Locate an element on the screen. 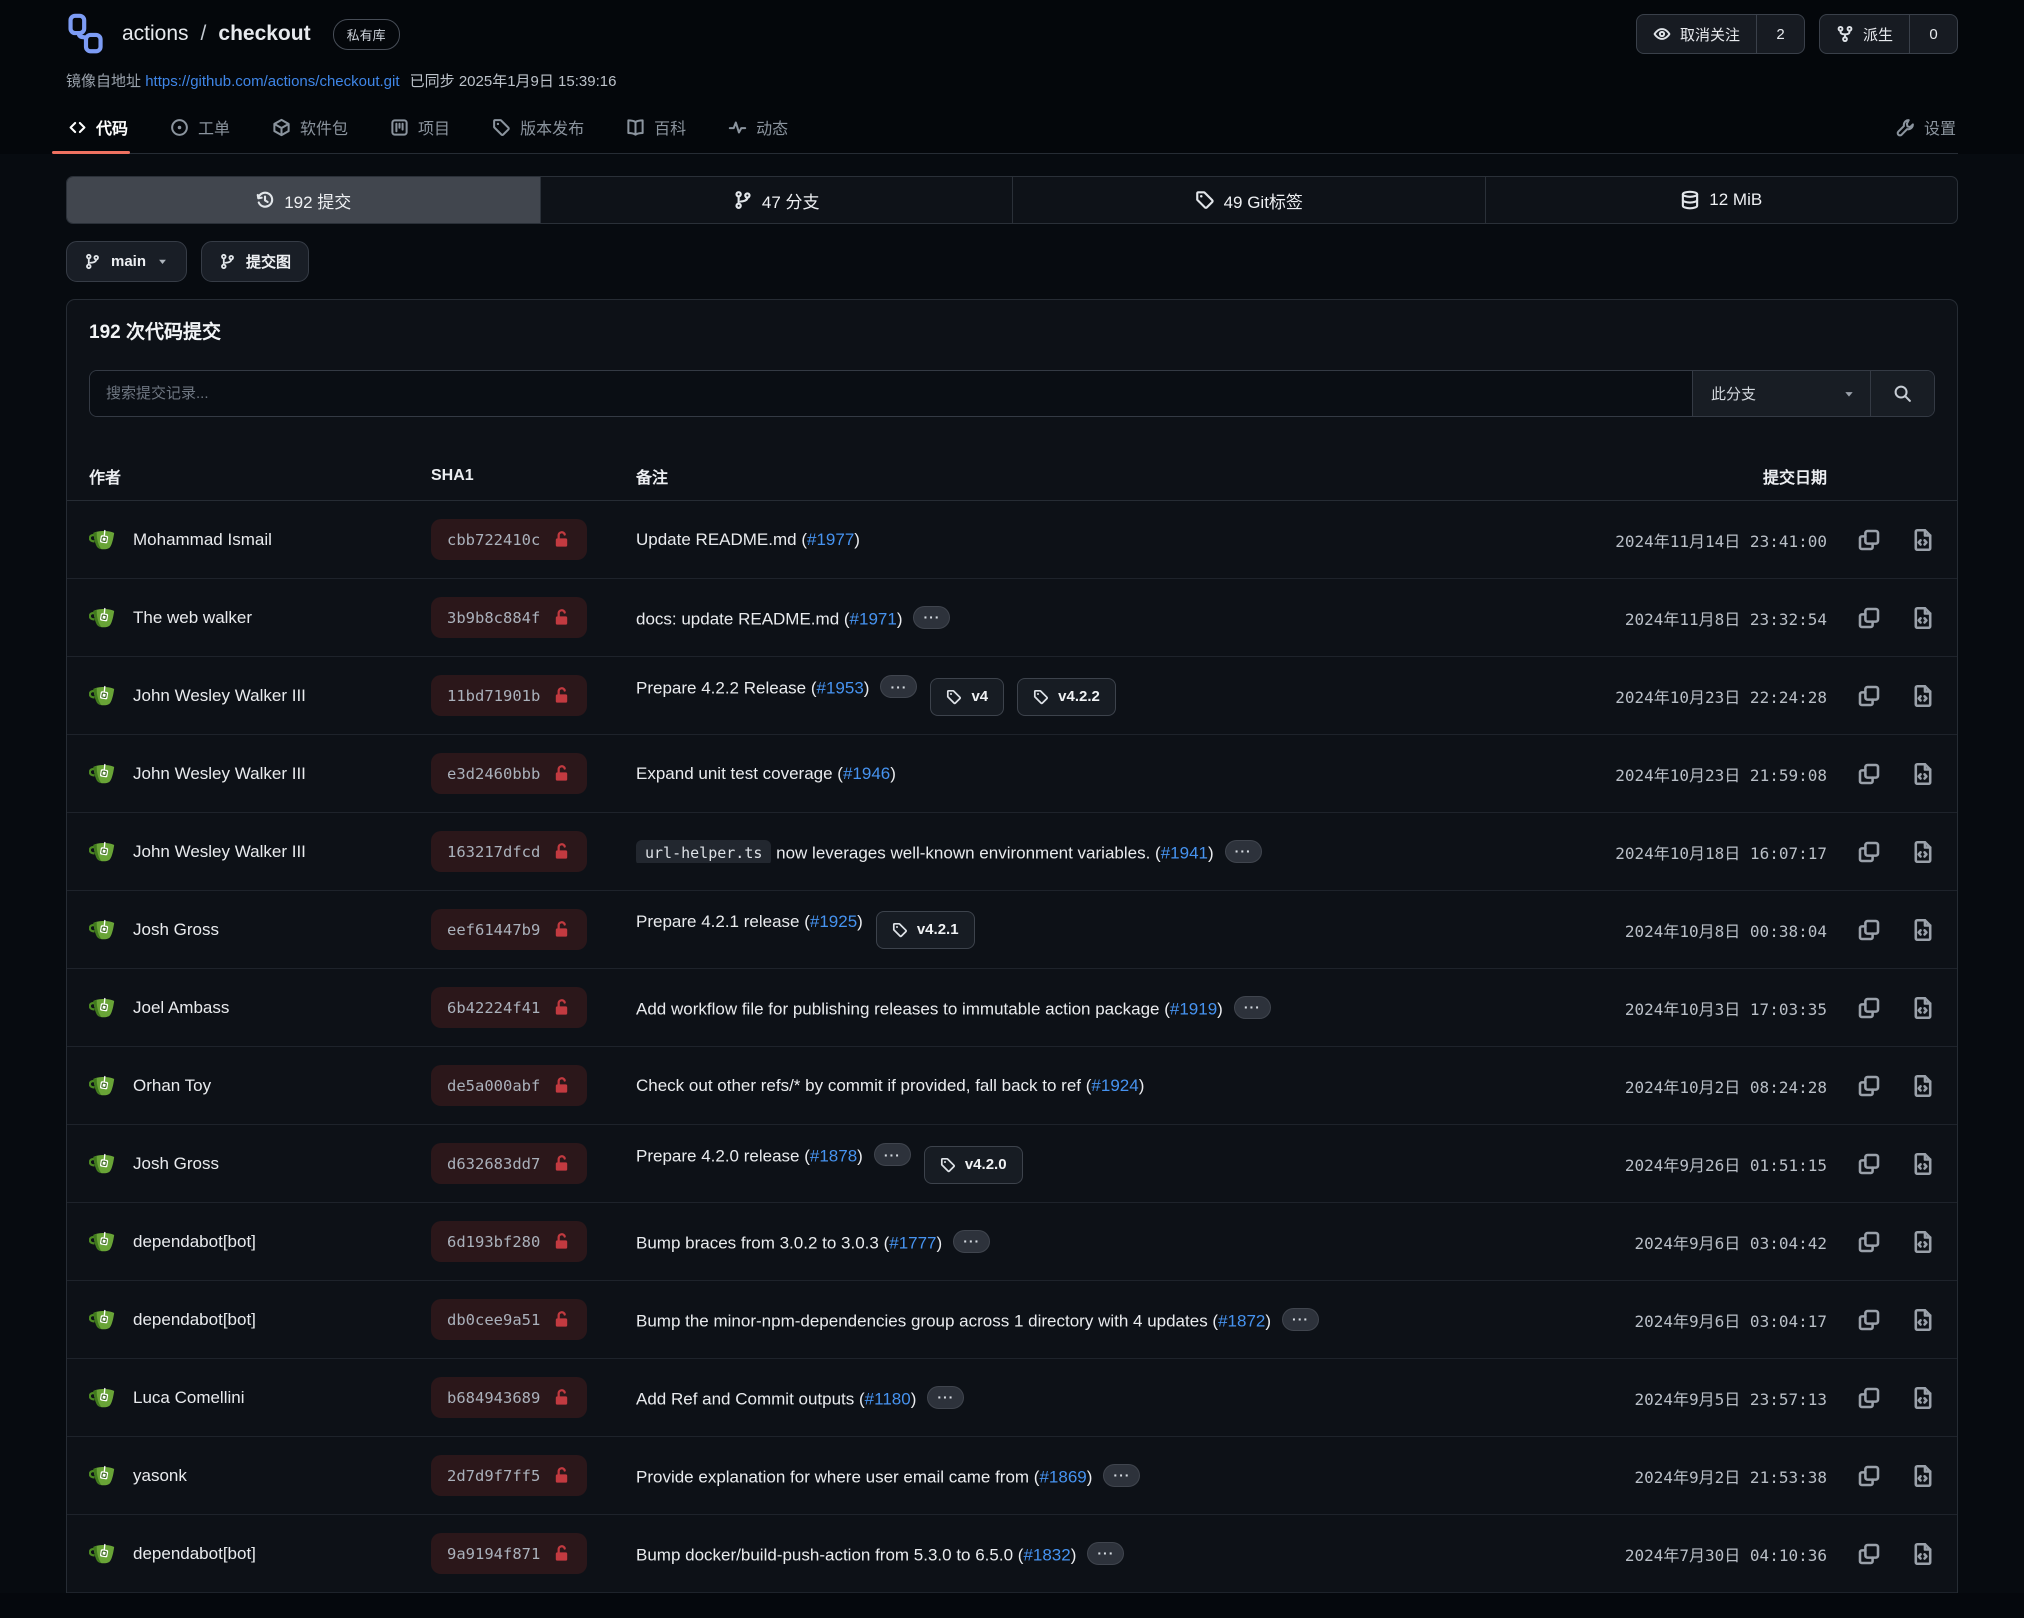  repo-name-link: checkout is located at coordinates (264, 33).